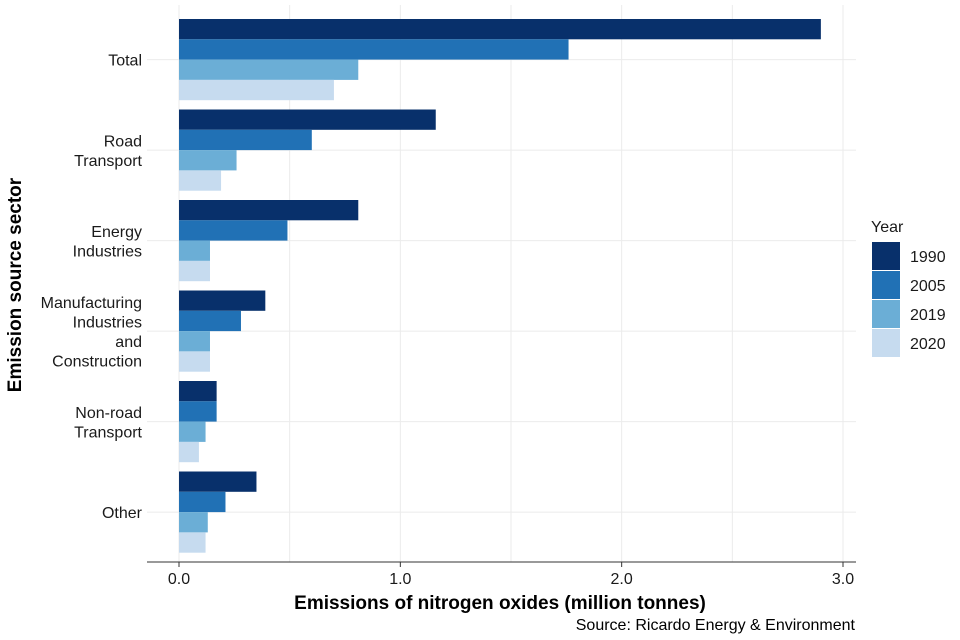  What do you see at coordinates (843, 579) in the screenshot?
I see `x-tick-label: 3.0` at bounding box center [843, 579].